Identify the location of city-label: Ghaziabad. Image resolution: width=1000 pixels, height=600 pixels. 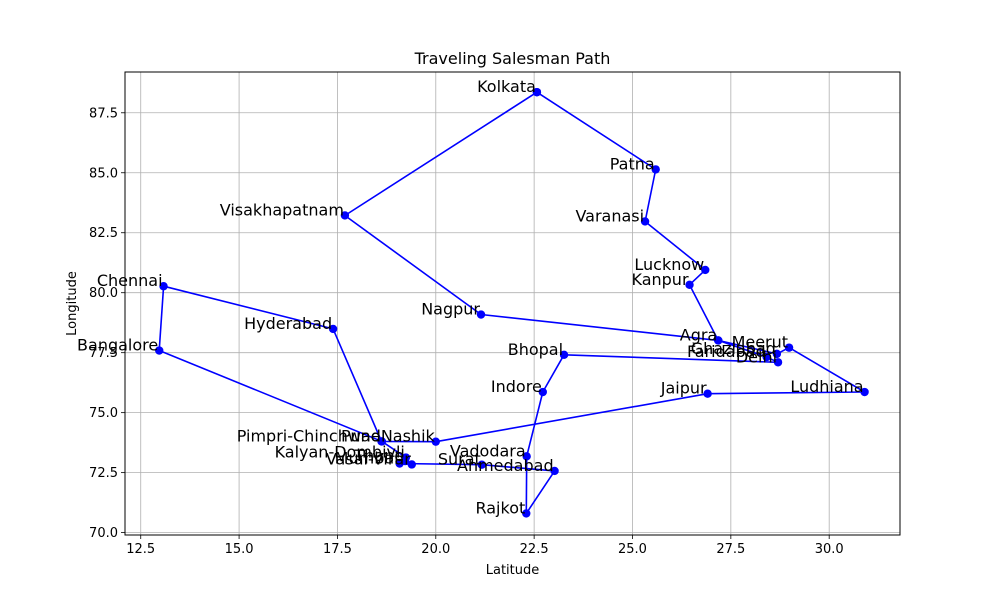
(733, 348).